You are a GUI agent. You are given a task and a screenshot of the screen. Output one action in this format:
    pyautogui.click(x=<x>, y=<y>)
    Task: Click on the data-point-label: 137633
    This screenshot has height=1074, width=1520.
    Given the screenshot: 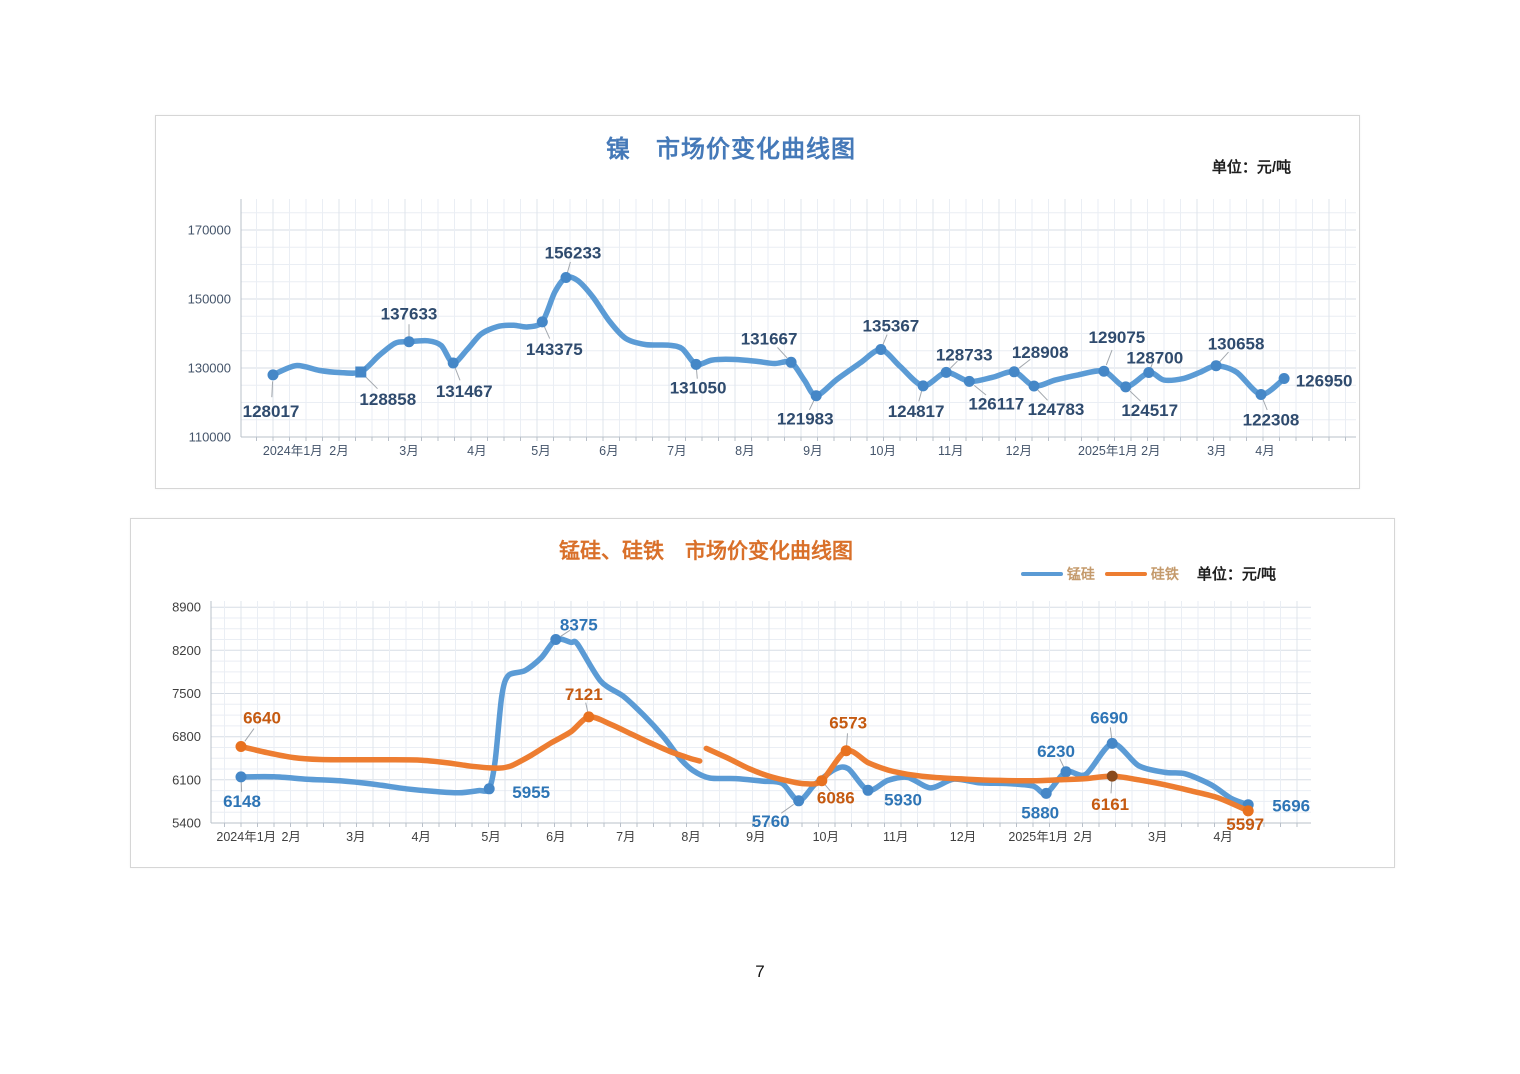 What is the action you would take?
    pyautogui.click(x=409, y=314)
    